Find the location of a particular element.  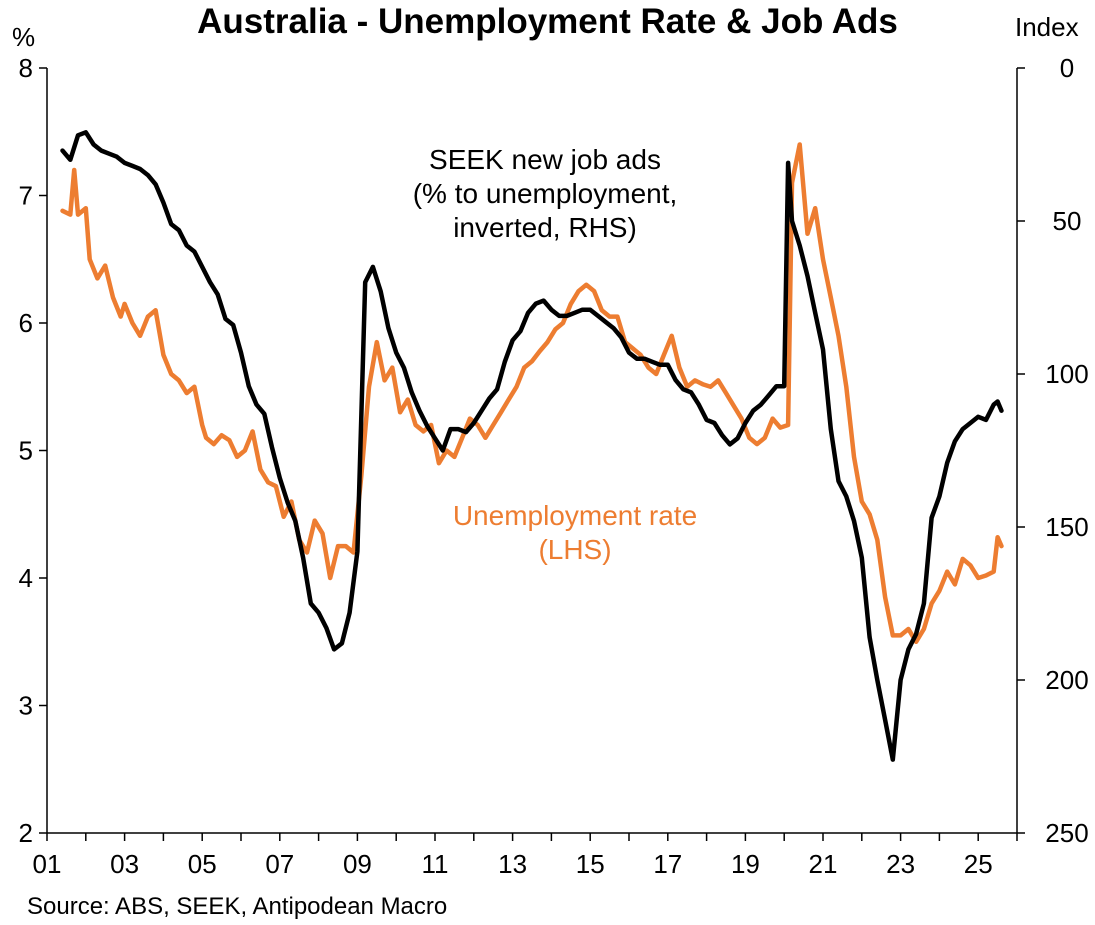

x-tick-label: 13 is located at coordinates (512, 864).